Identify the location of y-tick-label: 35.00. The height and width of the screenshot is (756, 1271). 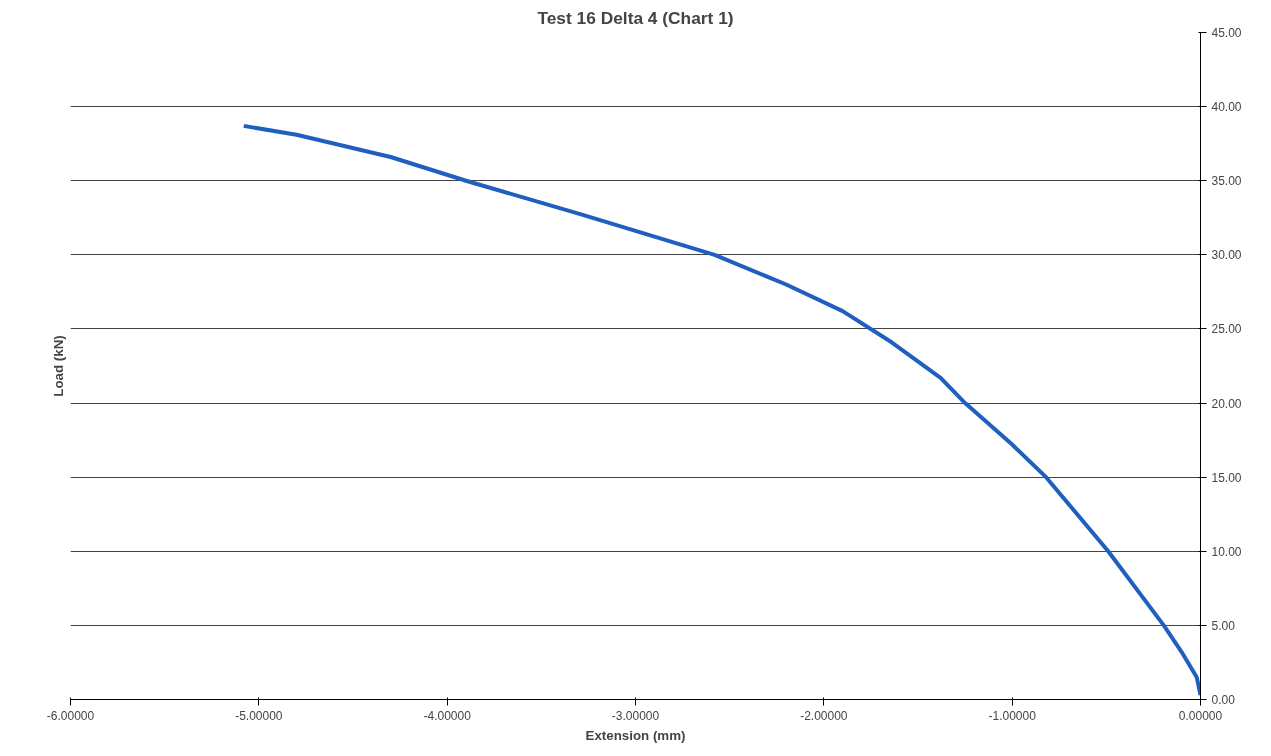
(1226, 181).